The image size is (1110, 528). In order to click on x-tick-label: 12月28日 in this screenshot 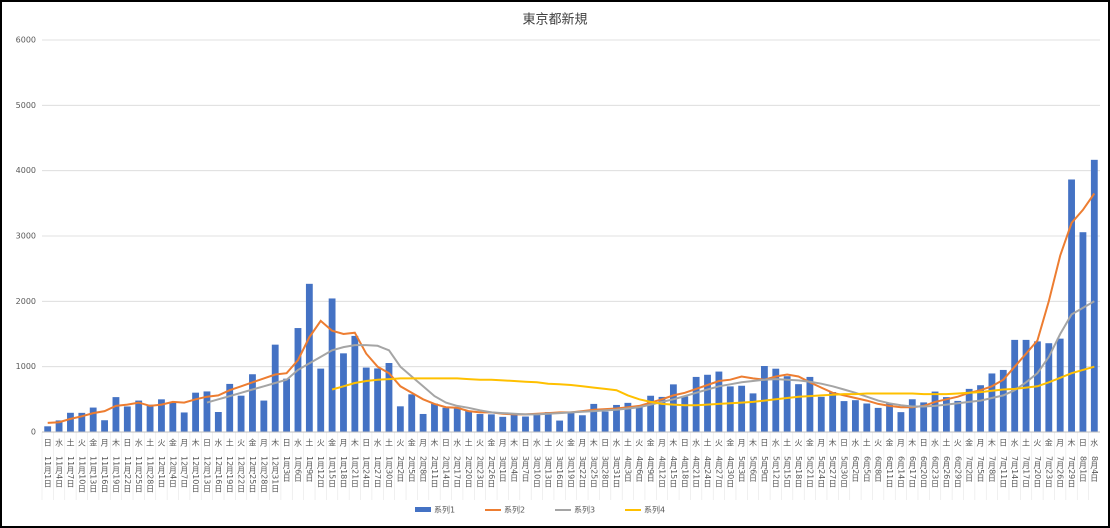, I will do `click(263, 474)`.